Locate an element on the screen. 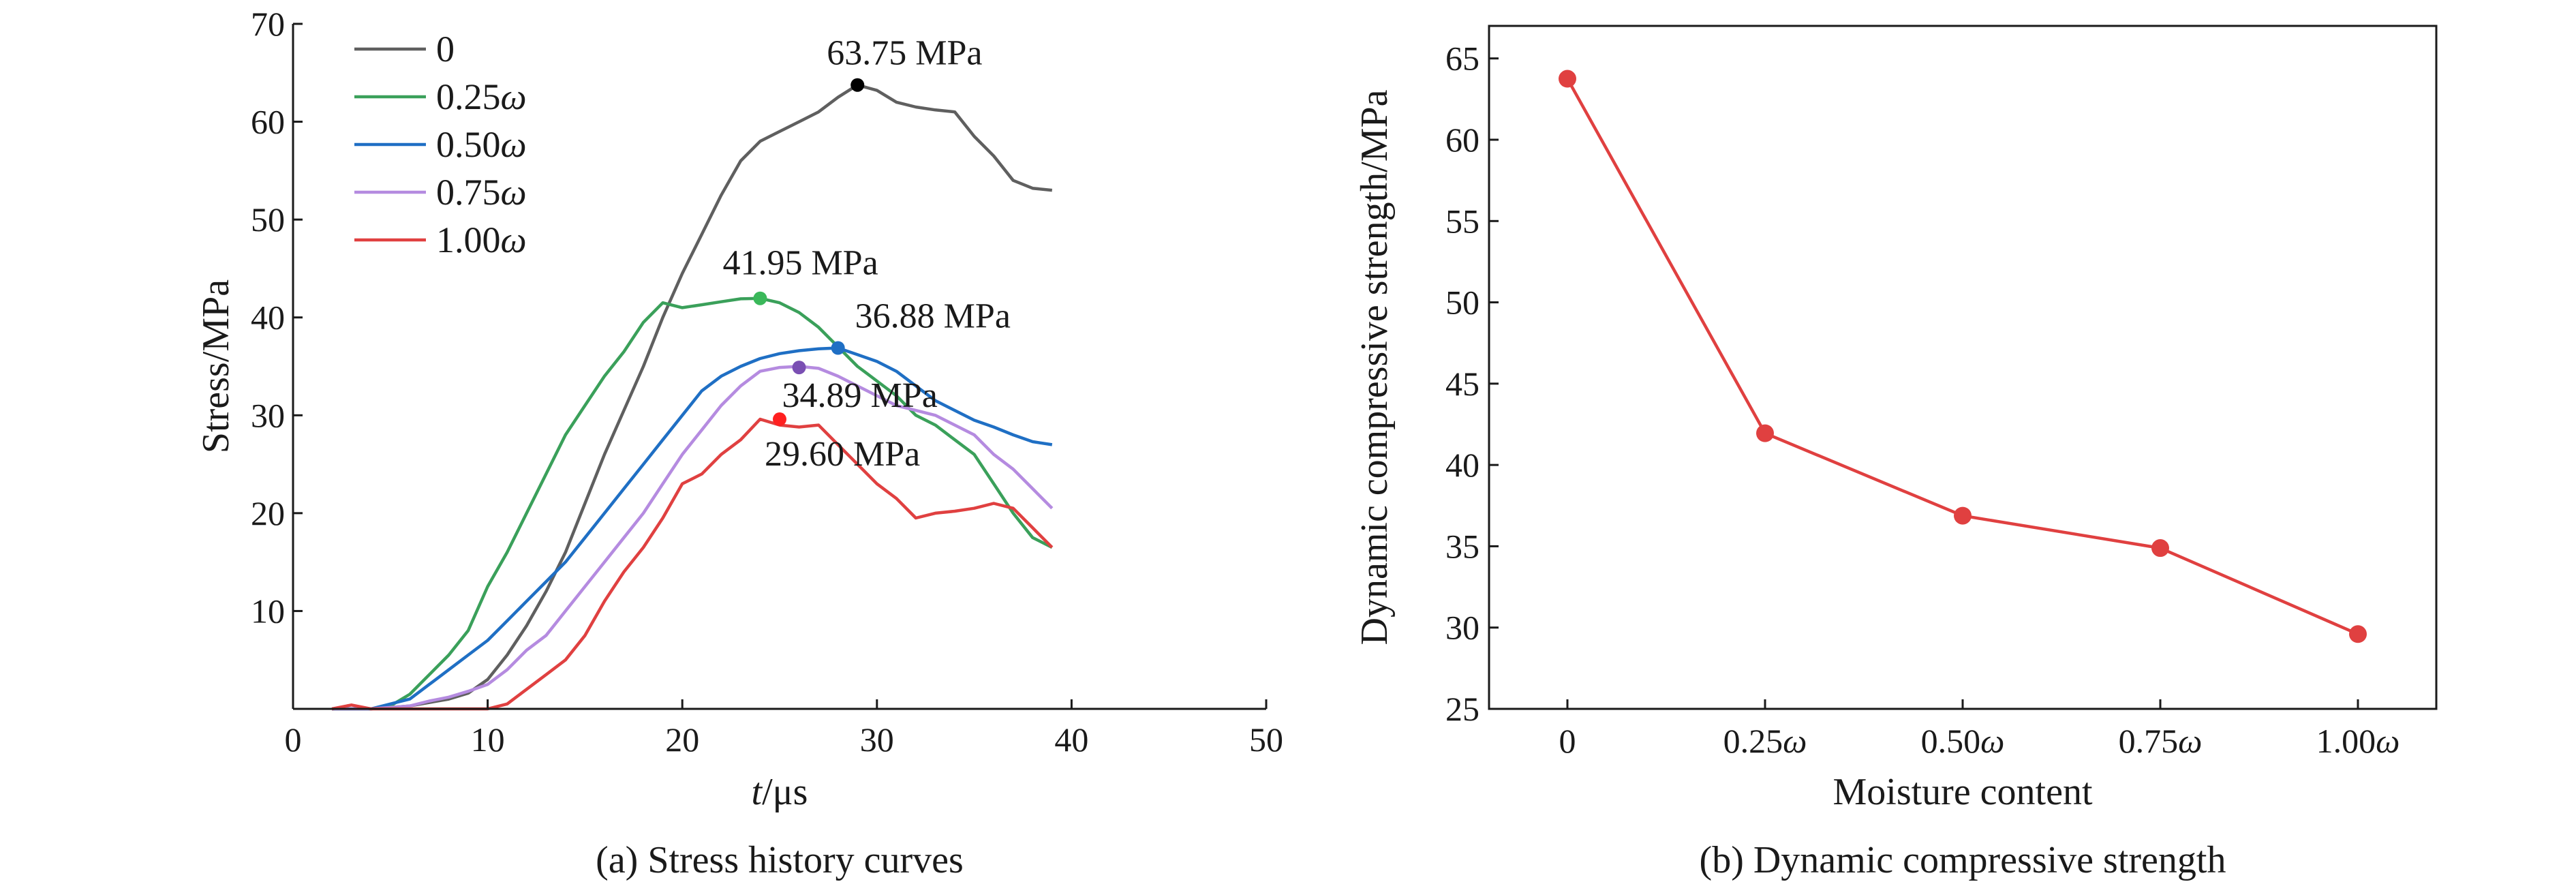 The image size is (2576, 882). caption-b: (b) Dynamic compressive strength is located at coordinates (1963, 860).